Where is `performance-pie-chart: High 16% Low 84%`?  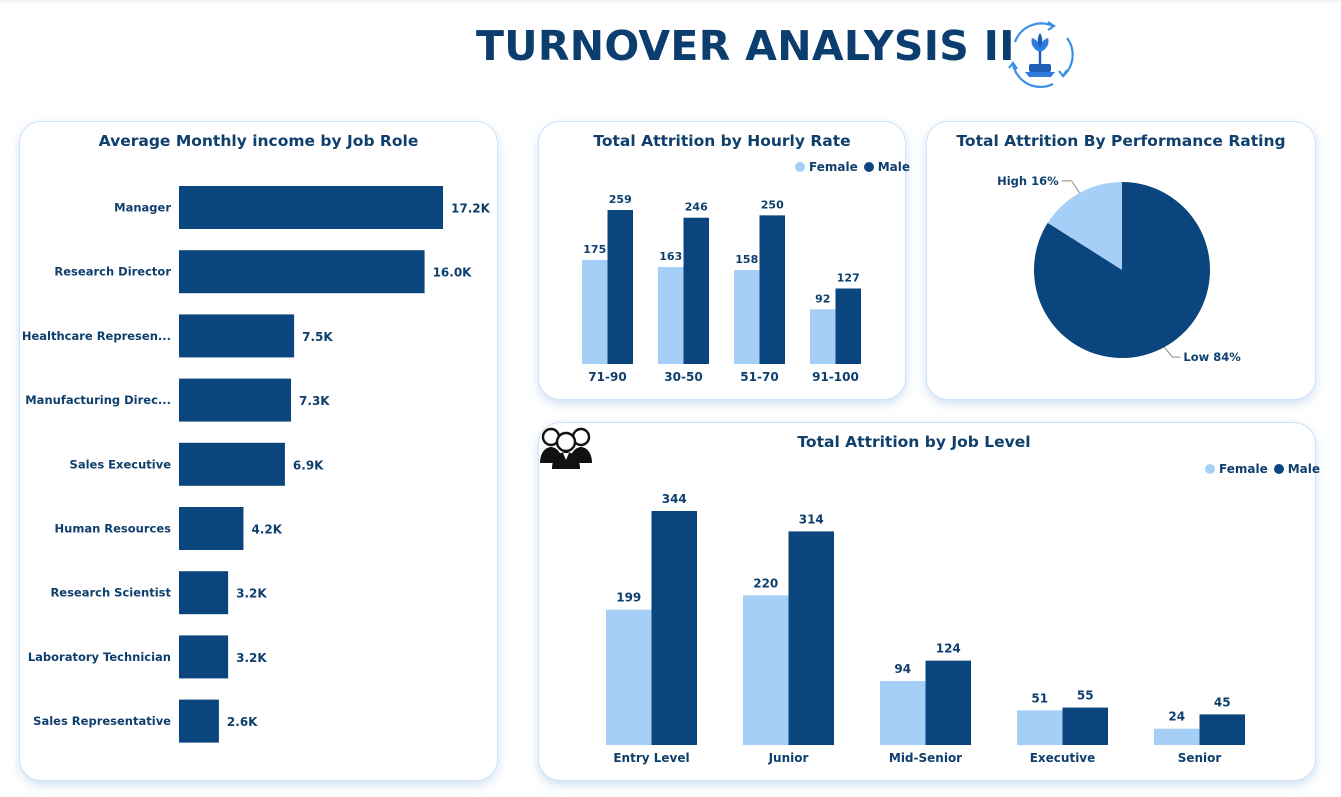
performance-pie-chart: High 16% Low 84% is located at coordinates (1119, 269).